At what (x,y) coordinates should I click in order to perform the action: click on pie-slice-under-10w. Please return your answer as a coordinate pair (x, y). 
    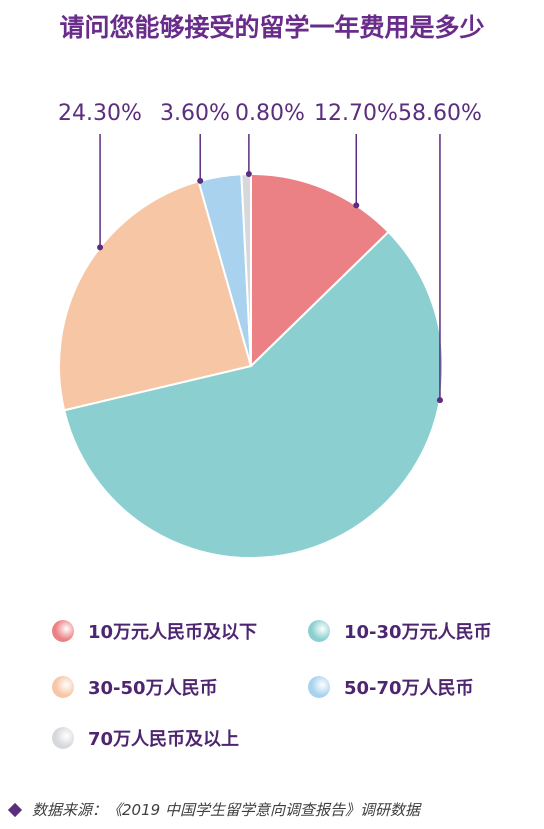
    Looking at the image, I should click on (320, 270).